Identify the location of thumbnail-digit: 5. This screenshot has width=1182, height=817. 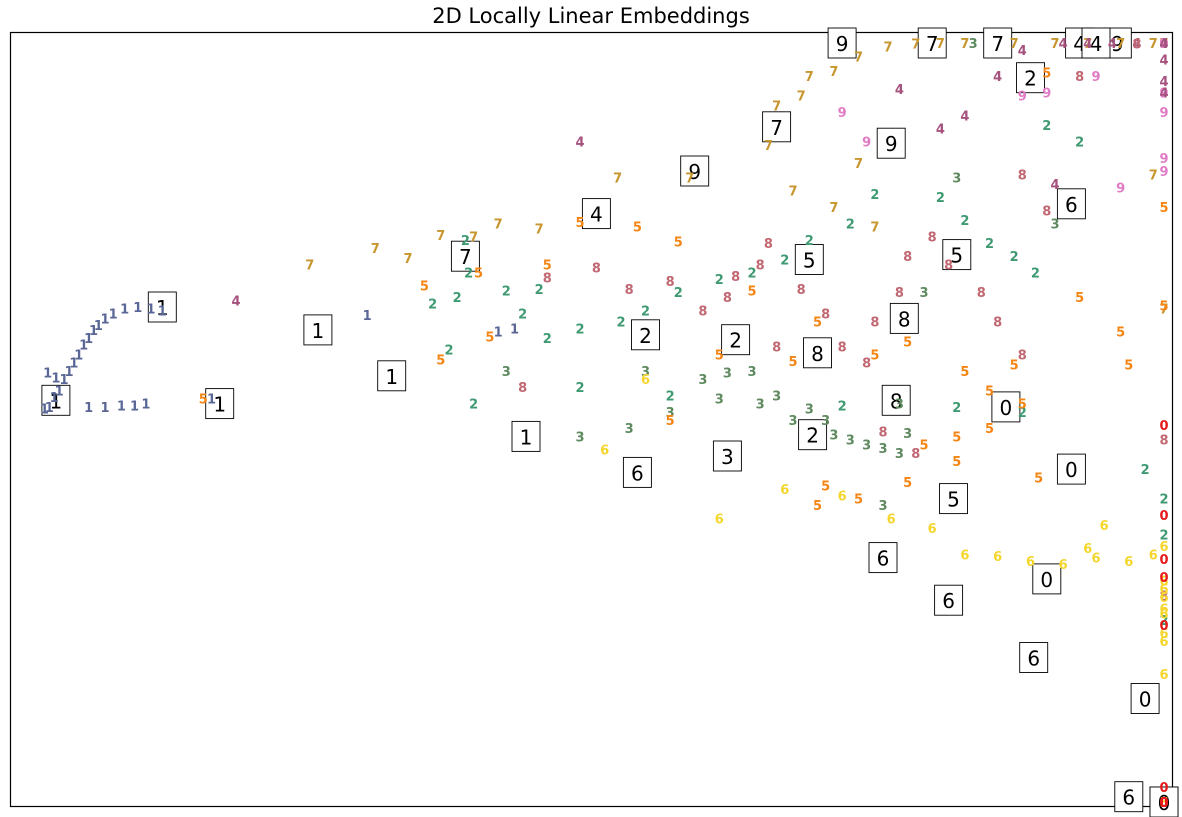
(953, 500).